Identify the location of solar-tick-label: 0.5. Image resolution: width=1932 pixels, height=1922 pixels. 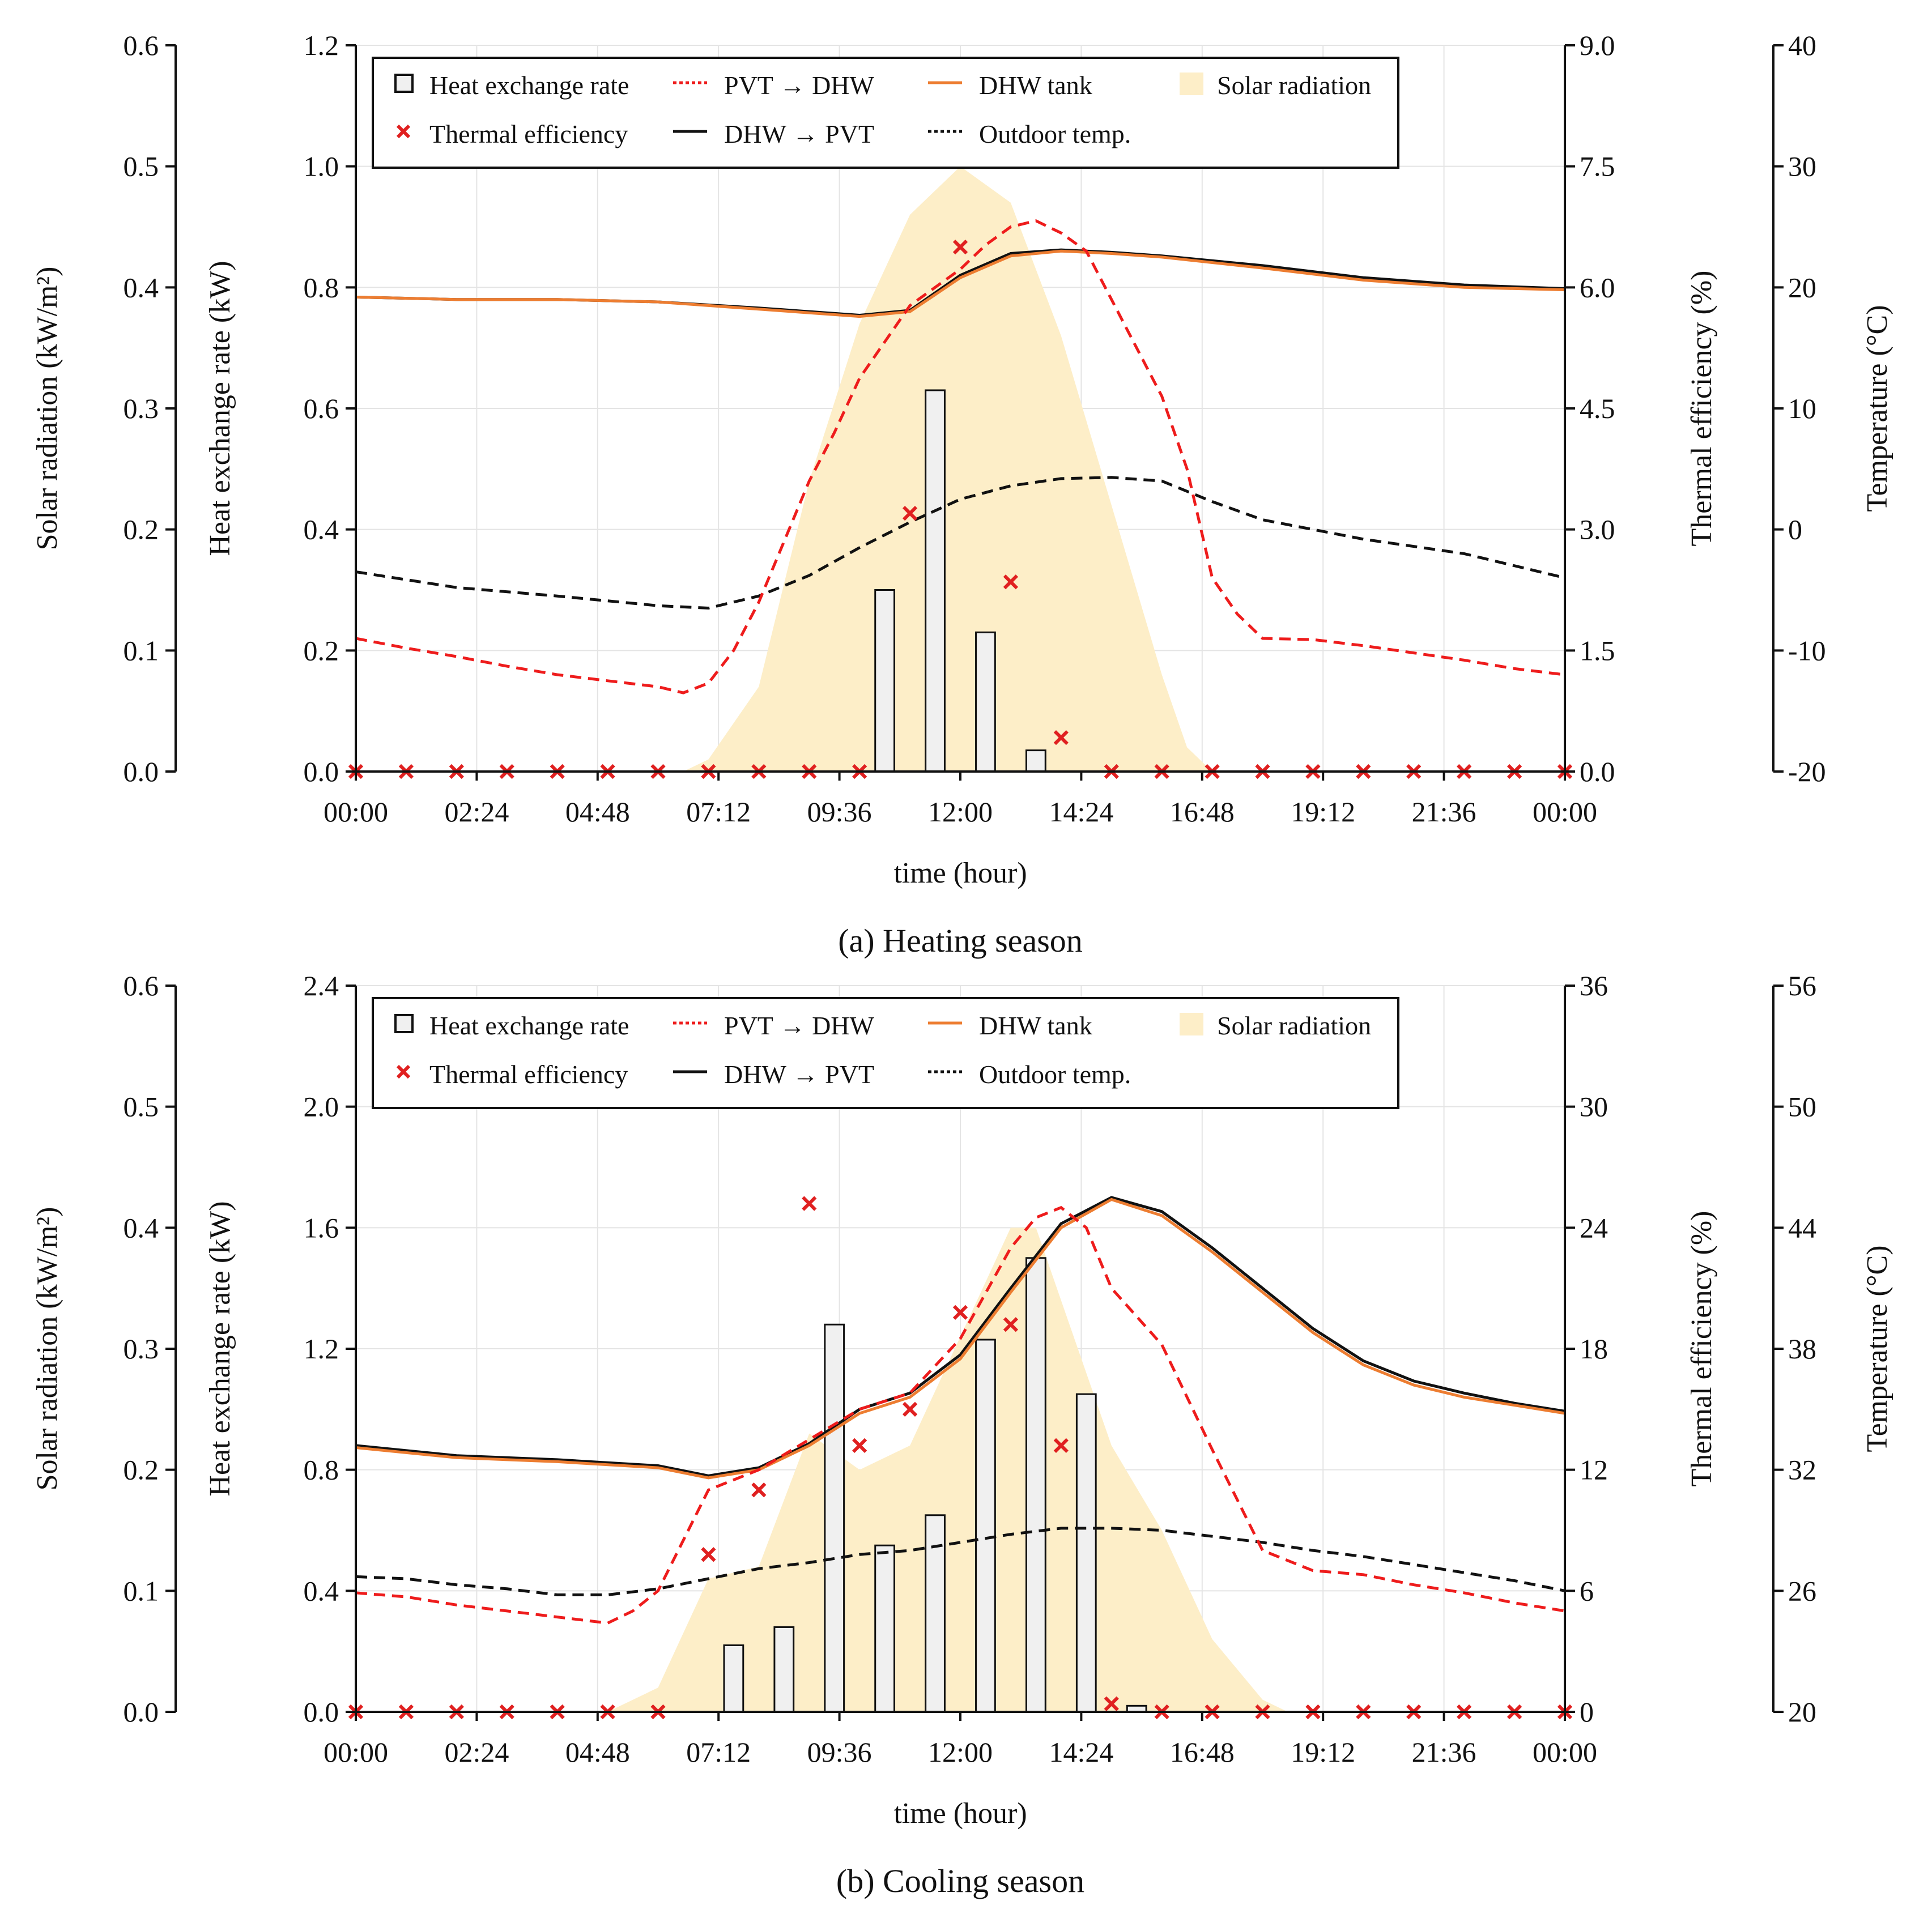
(141, 1107).